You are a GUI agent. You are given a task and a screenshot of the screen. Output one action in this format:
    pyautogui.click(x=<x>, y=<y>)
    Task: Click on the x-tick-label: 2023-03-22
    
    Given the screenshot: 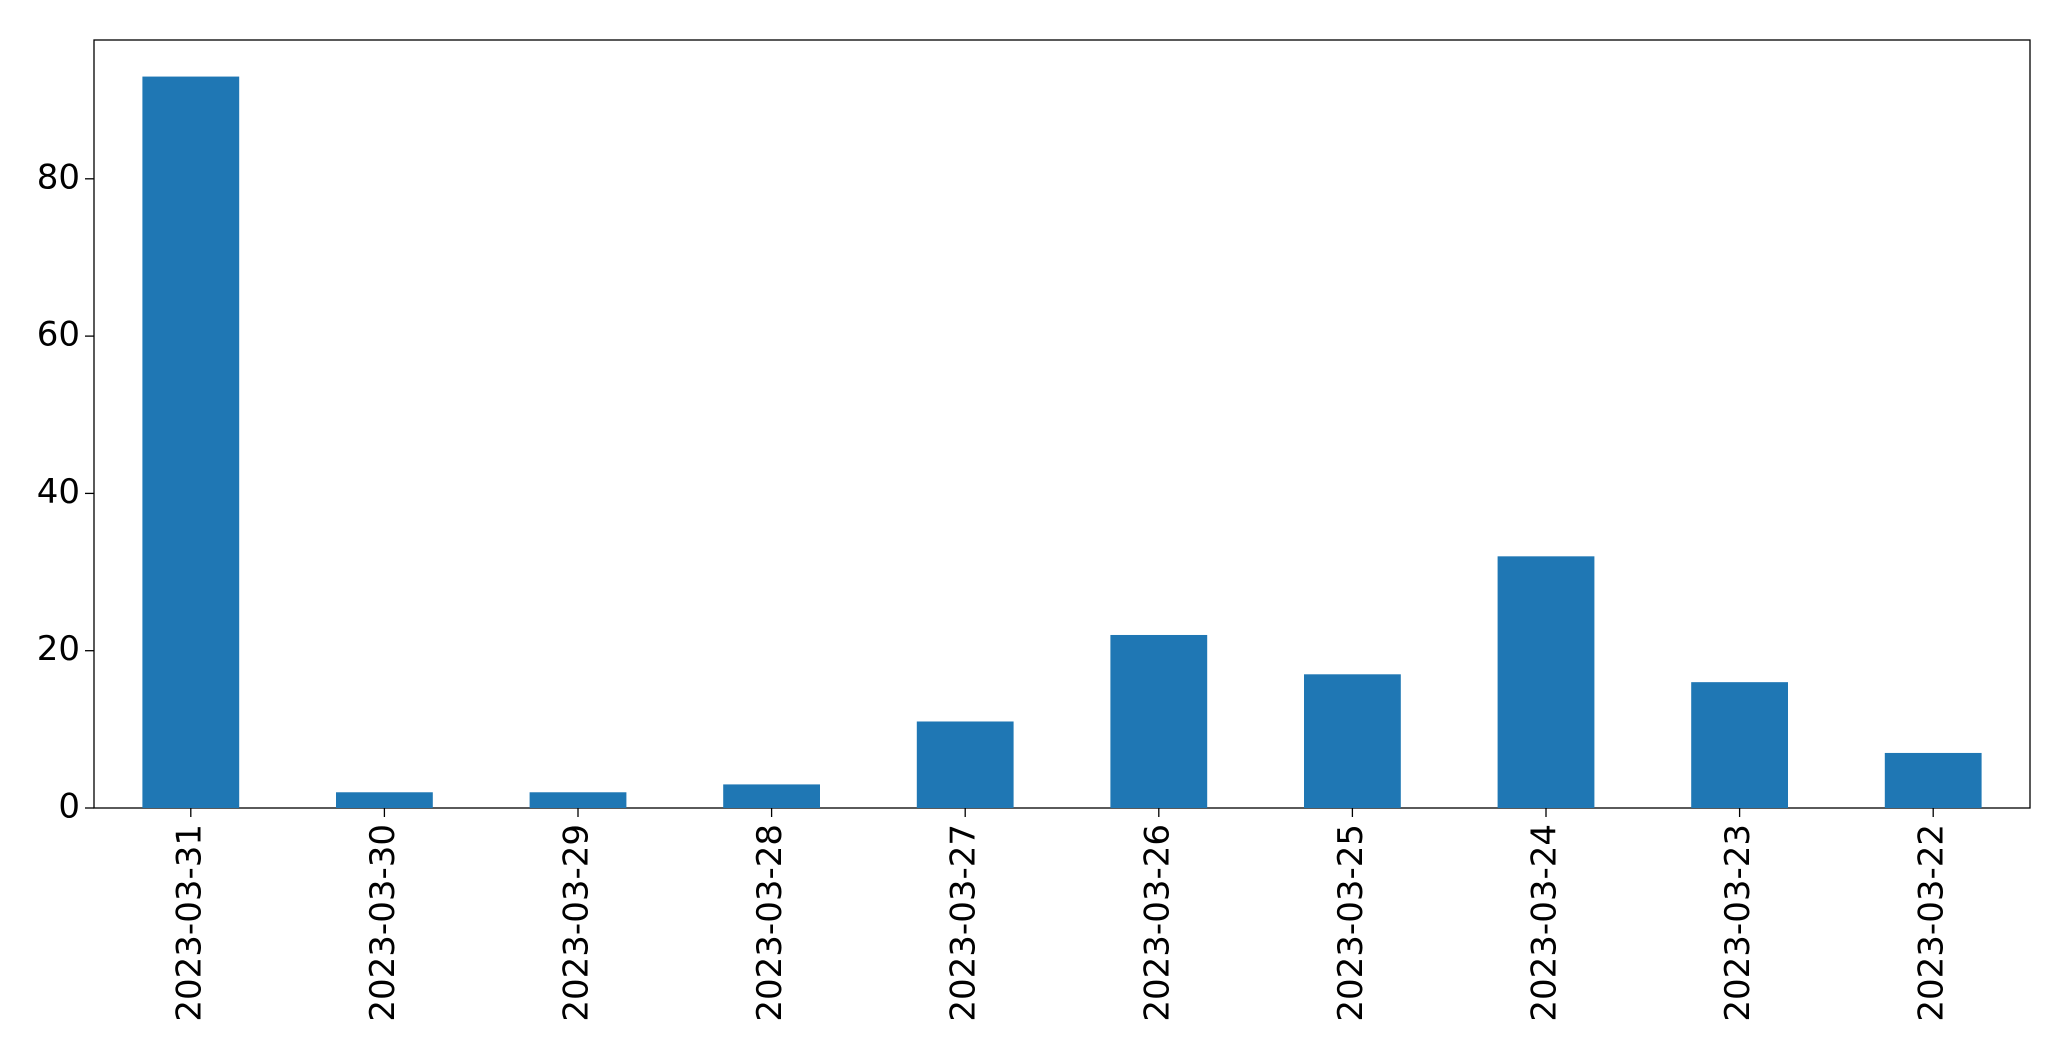 What is the action you would take?
    pyautogui.click(x=1932, y=923)
    